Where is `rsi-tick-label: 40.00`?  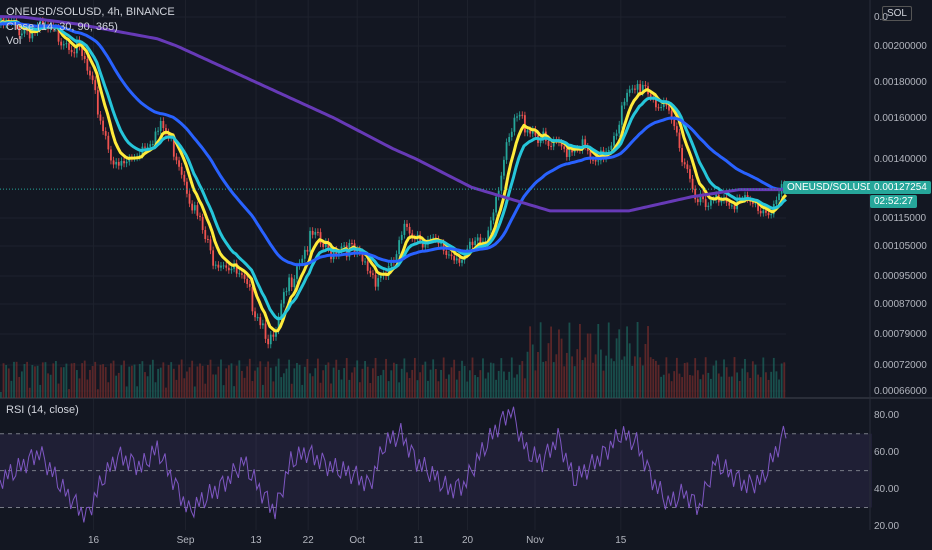
rsi-tick-label: 40.00 is located at coordinates (886, 489).